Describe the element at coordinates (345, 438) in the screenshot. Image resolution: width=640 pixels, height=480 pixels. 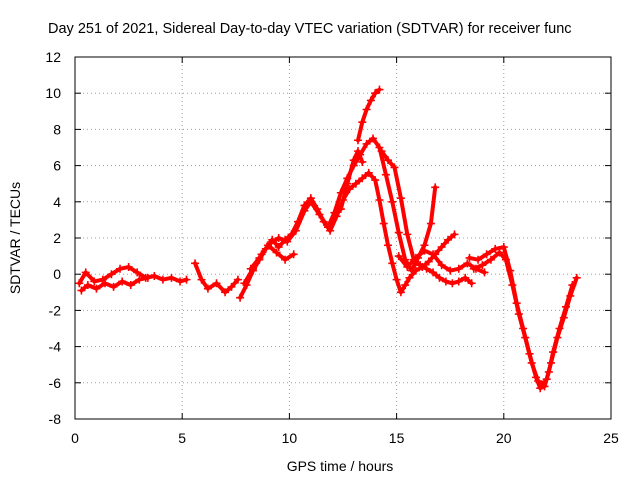
I see `x-tick-labels: 0 5 10 15 20 25` at that location.